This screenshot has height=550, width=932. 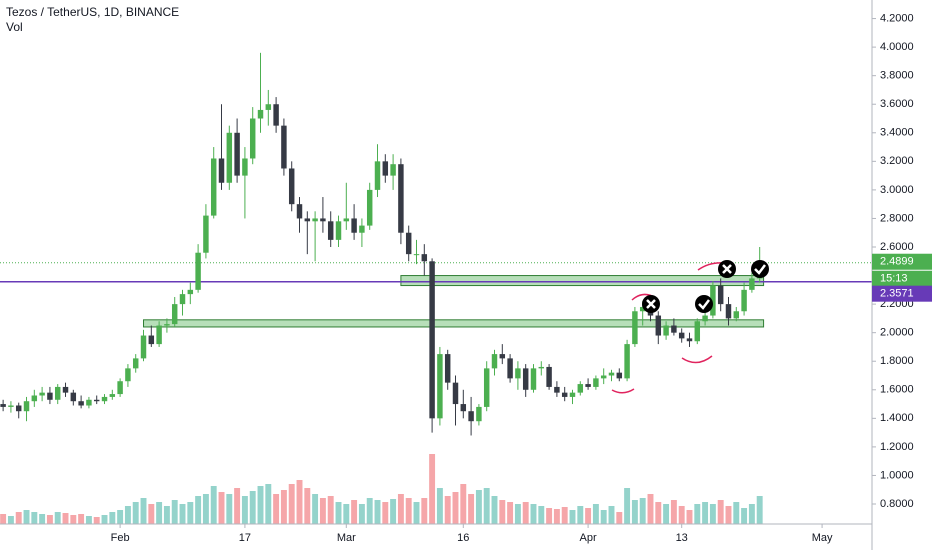 What do you see at coordinates (897, 190) in the screenshot?
I see `y-tick-label: 3.0000` at bounding box center [897, 190].